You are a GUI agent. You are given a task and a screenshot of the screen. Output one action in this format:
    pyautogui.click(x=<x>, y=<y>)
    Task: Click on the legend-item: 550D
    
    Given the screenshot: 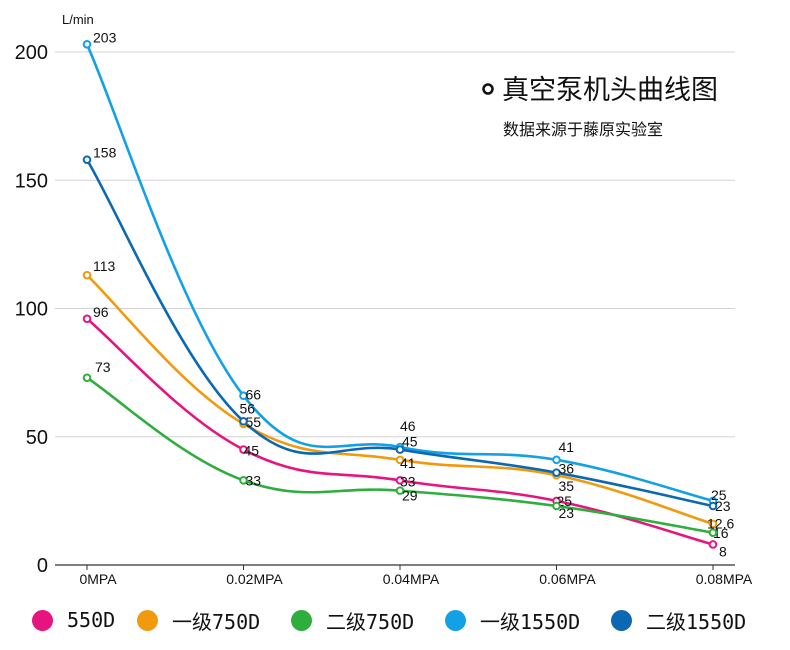 What is the action you would take?
    pyautogui.click(x=73, y=620)
    